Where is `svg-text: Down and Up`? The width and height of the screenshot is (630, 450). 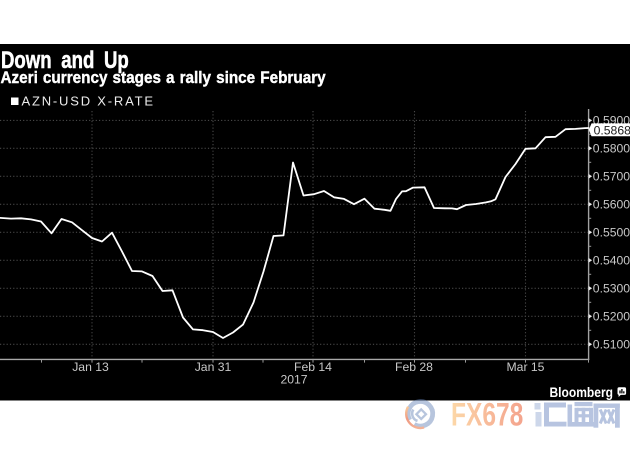
svg-text: Down and Up is located at coordinates (65, 60).